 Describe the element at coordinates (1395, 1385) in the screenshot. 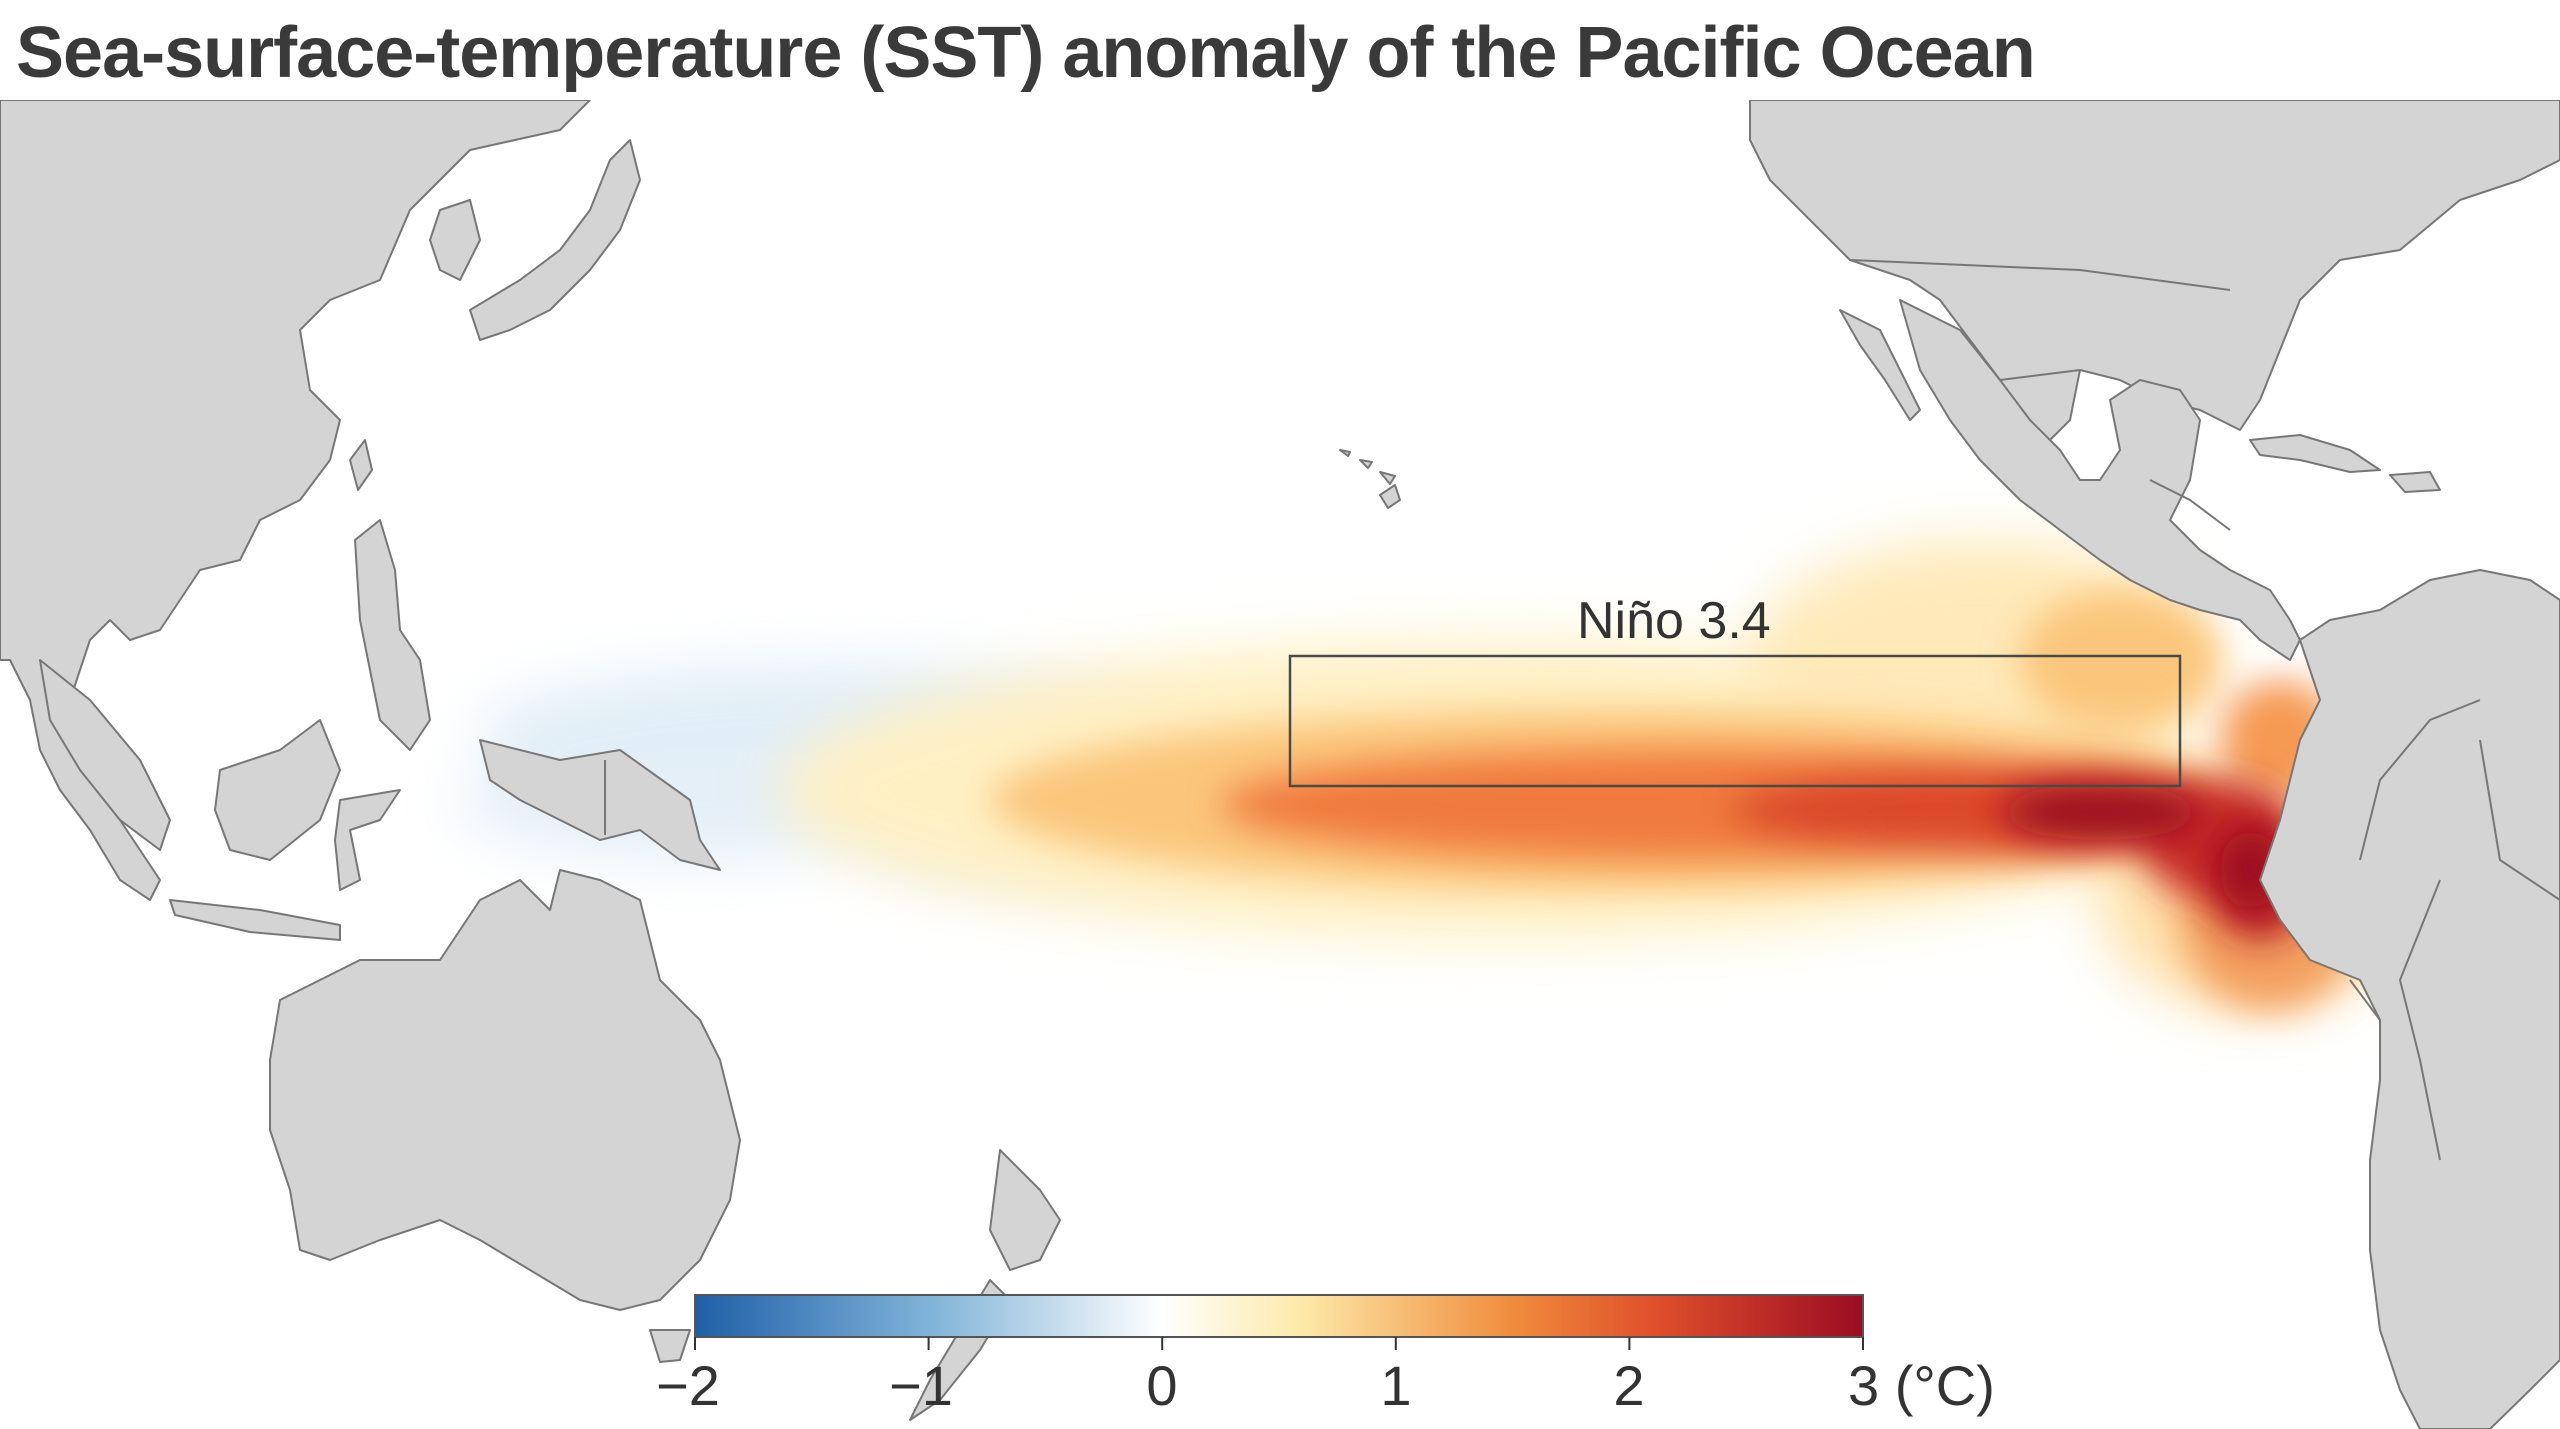

I see `colorbar-tick-label: 1` at that location.